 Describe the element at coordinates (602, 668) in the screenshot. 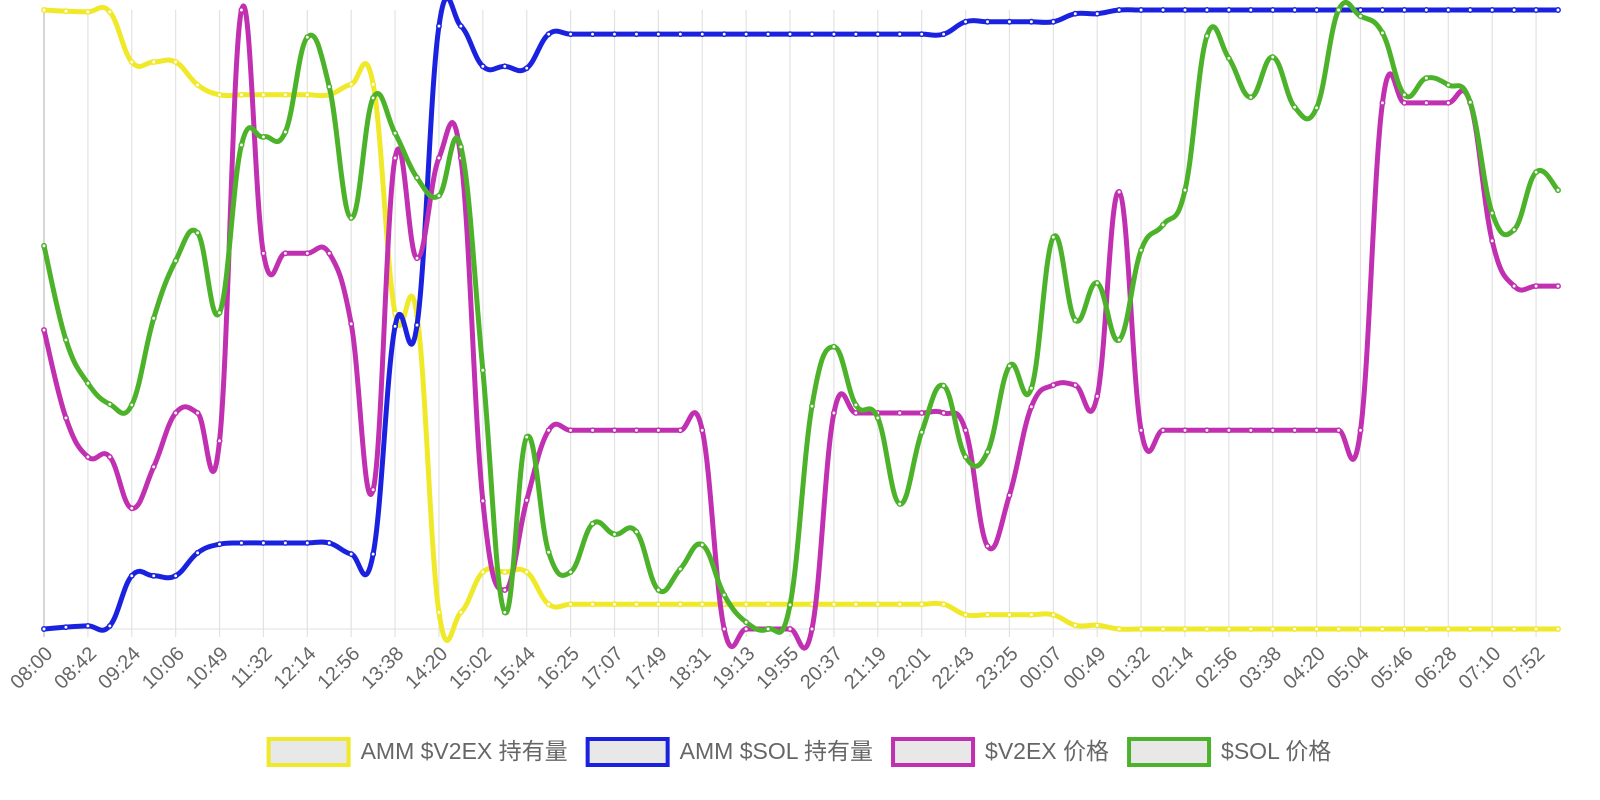

I see `x-tick-label: 17:07` at that location.